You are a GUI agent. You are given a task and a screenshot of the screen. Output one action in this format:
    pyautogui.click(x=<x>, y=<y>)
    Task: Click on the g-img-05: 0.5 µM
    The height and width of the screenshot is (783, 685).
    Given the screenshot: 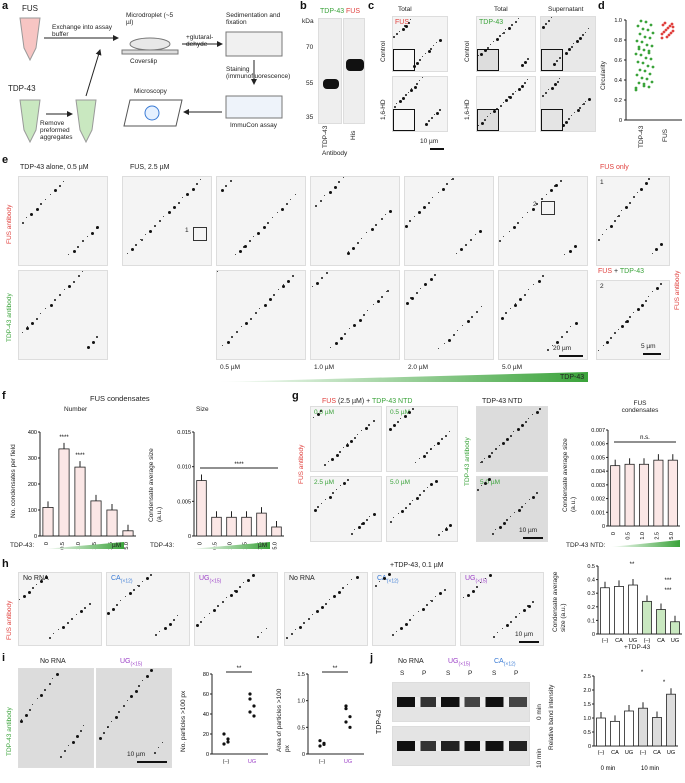 What is the action you would take?
    pyautogui.click(x=422, y=439)
    